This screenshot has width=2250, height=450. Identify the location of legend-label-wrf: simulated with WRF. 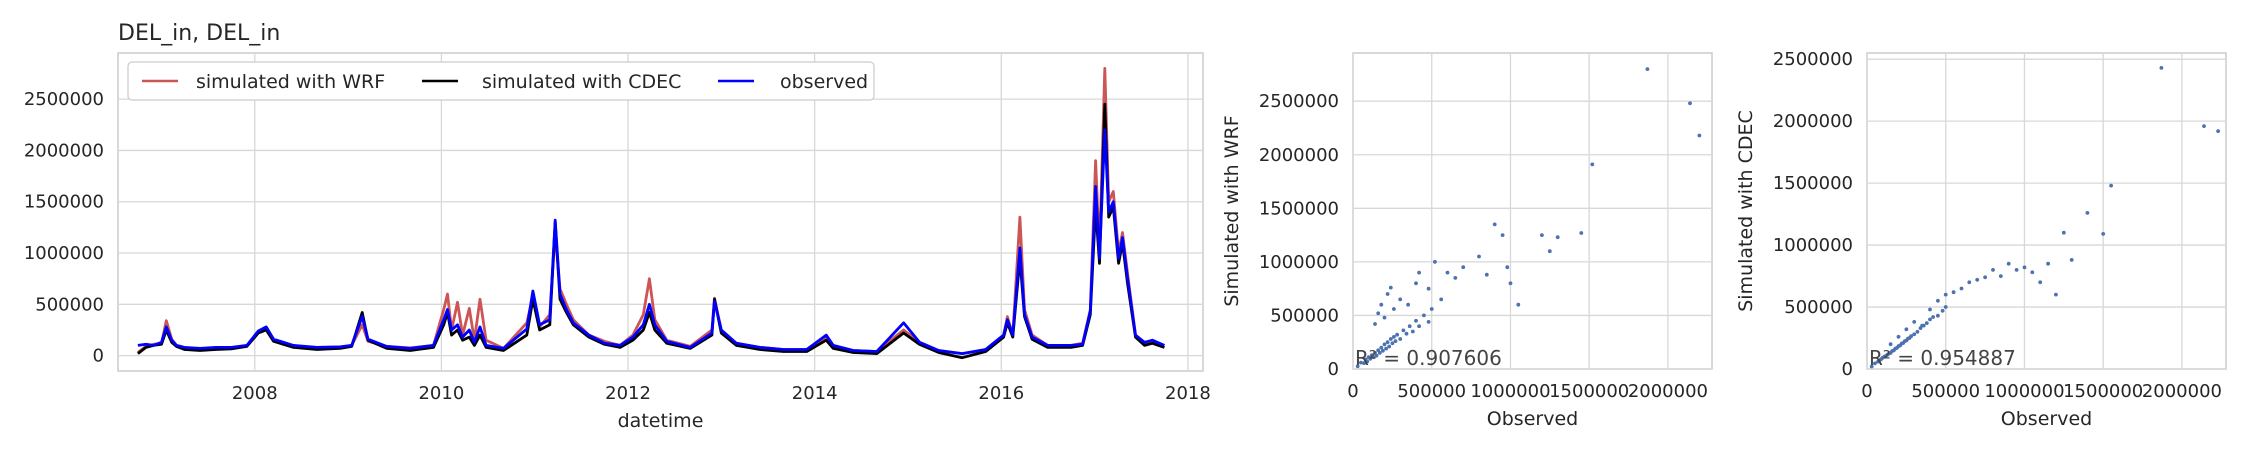
(290, 82).